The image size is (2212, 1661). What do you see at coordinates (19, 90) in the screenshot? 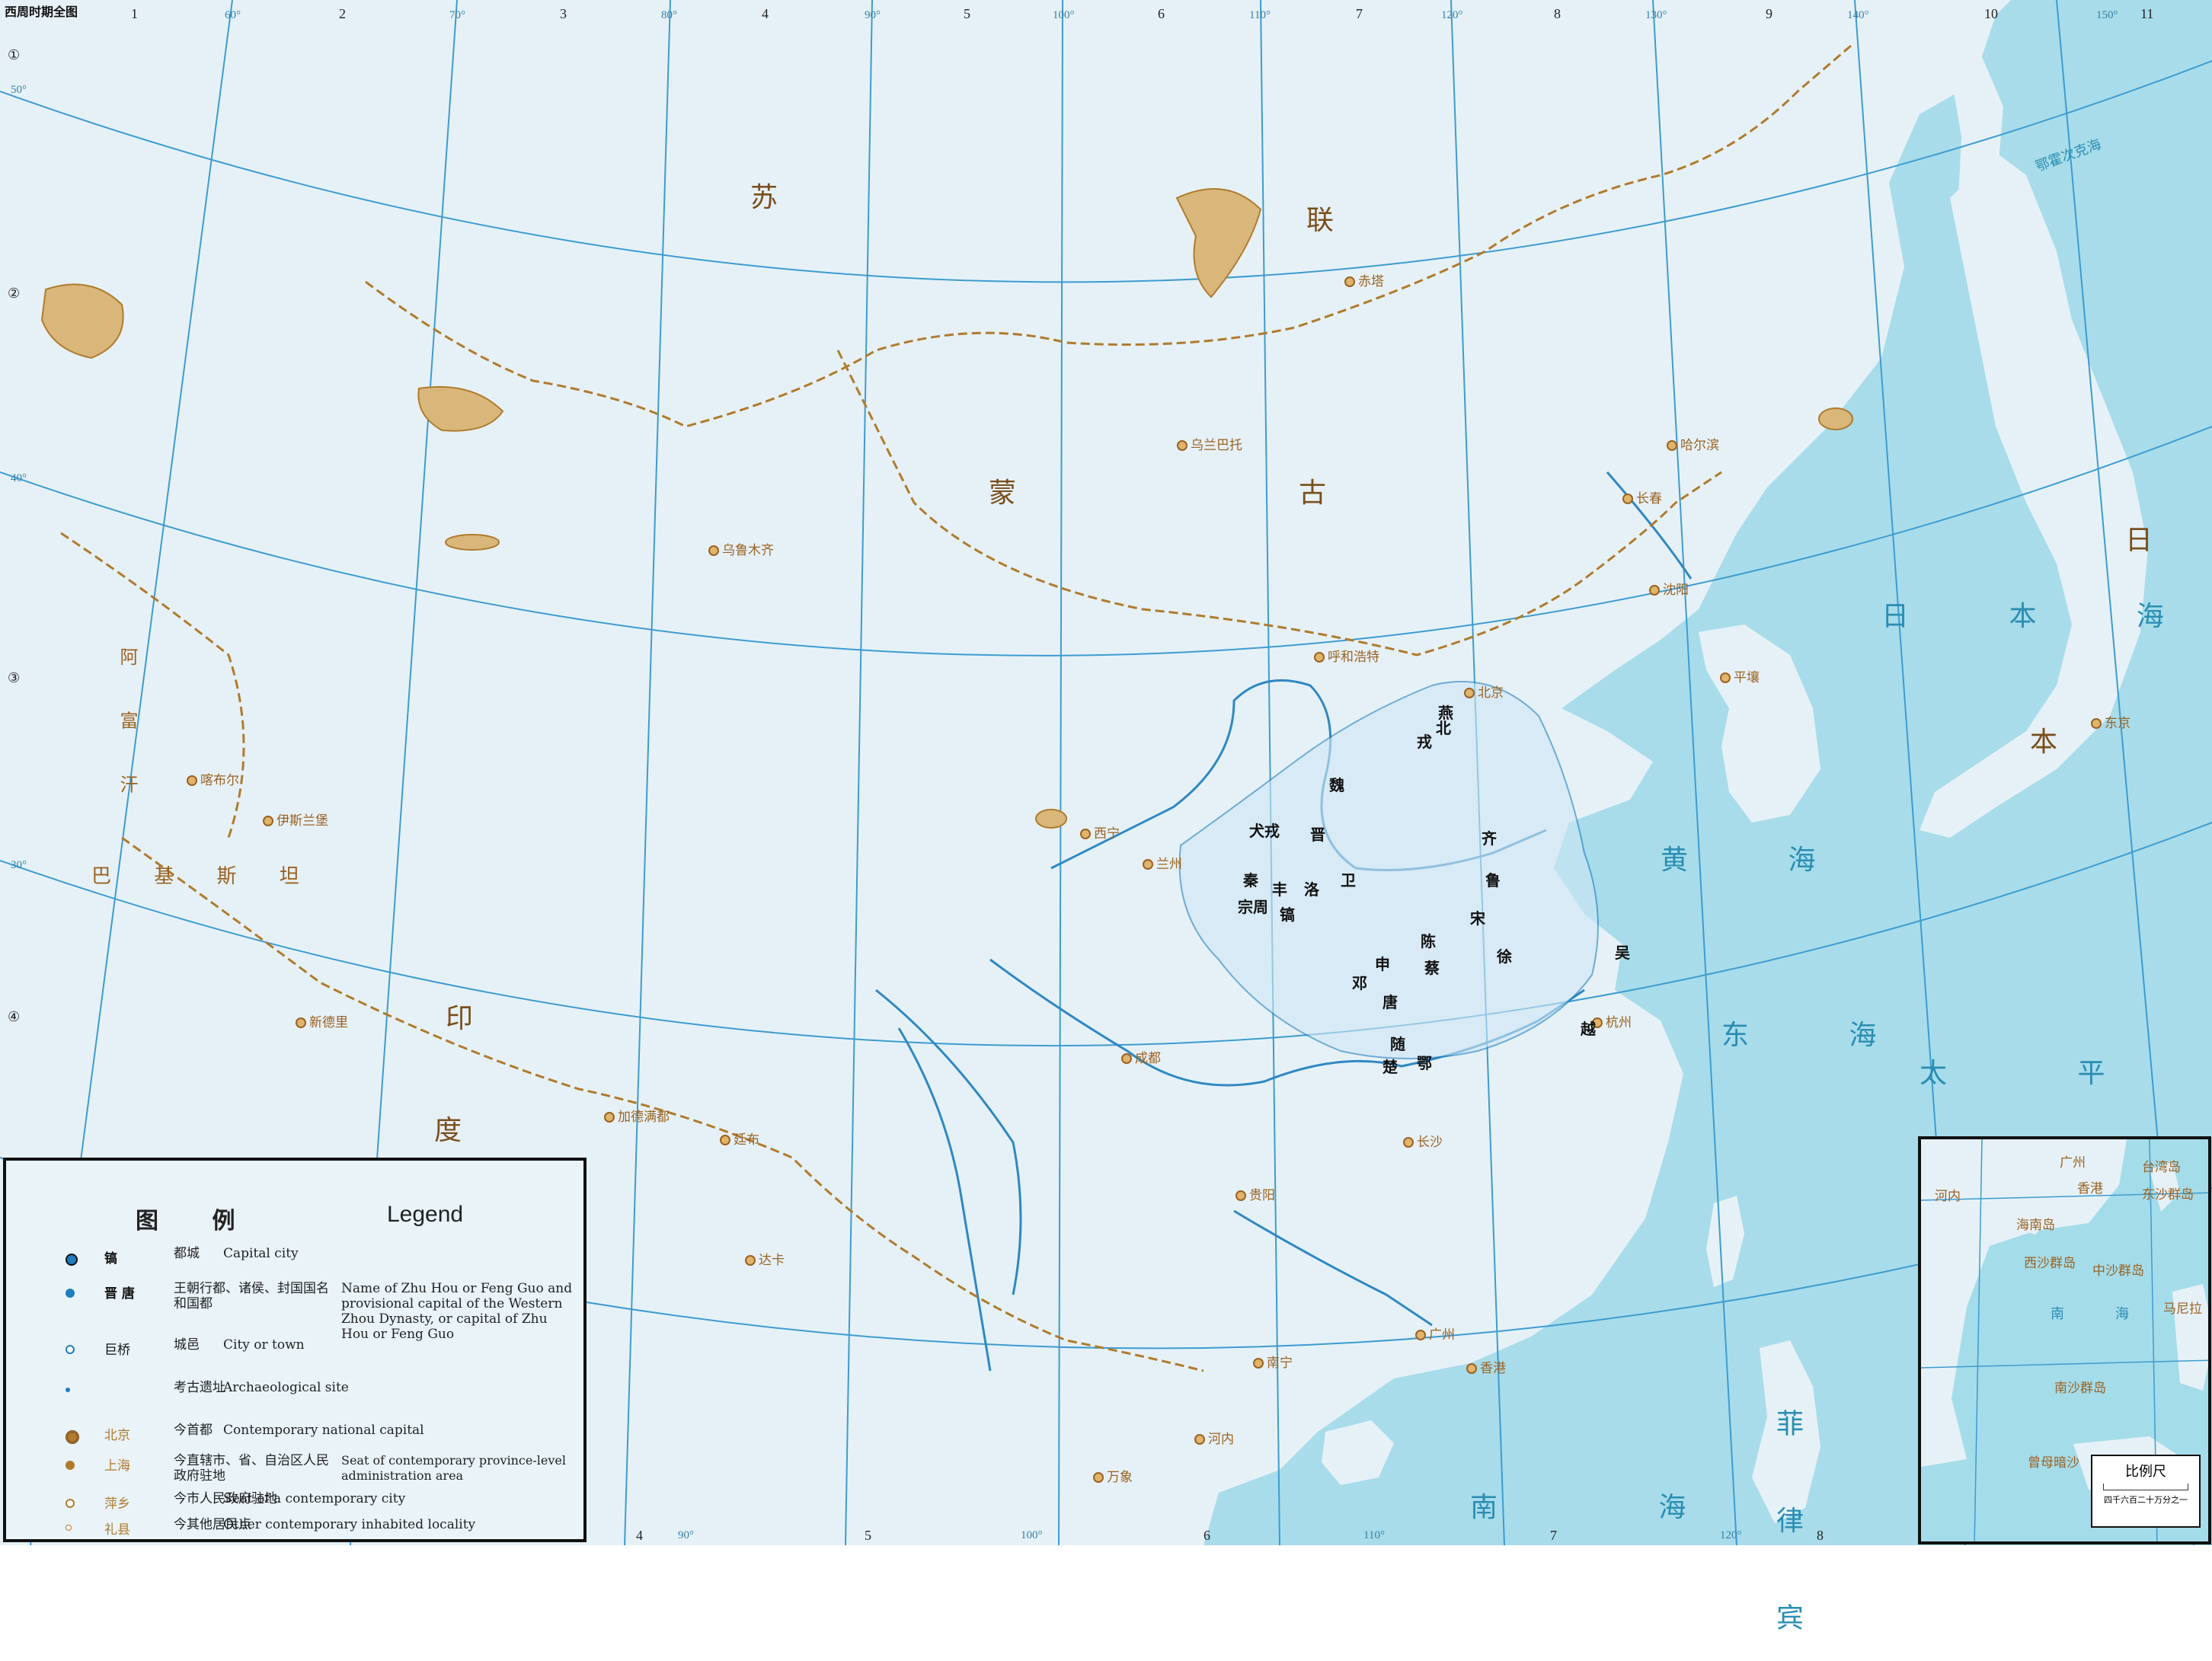
I see `latitude-label: 50°` at bounding box center [19, 90].